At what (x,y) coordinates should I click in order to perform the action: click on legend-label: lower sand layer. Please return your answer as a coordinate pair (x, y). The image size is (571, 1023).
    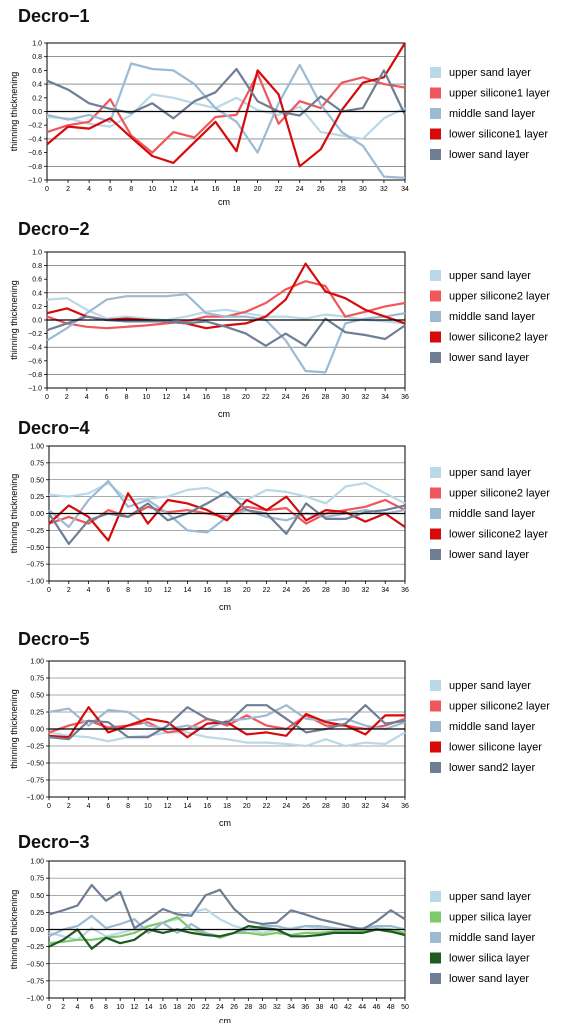
    Looking at the image, I should click on (489, 155).